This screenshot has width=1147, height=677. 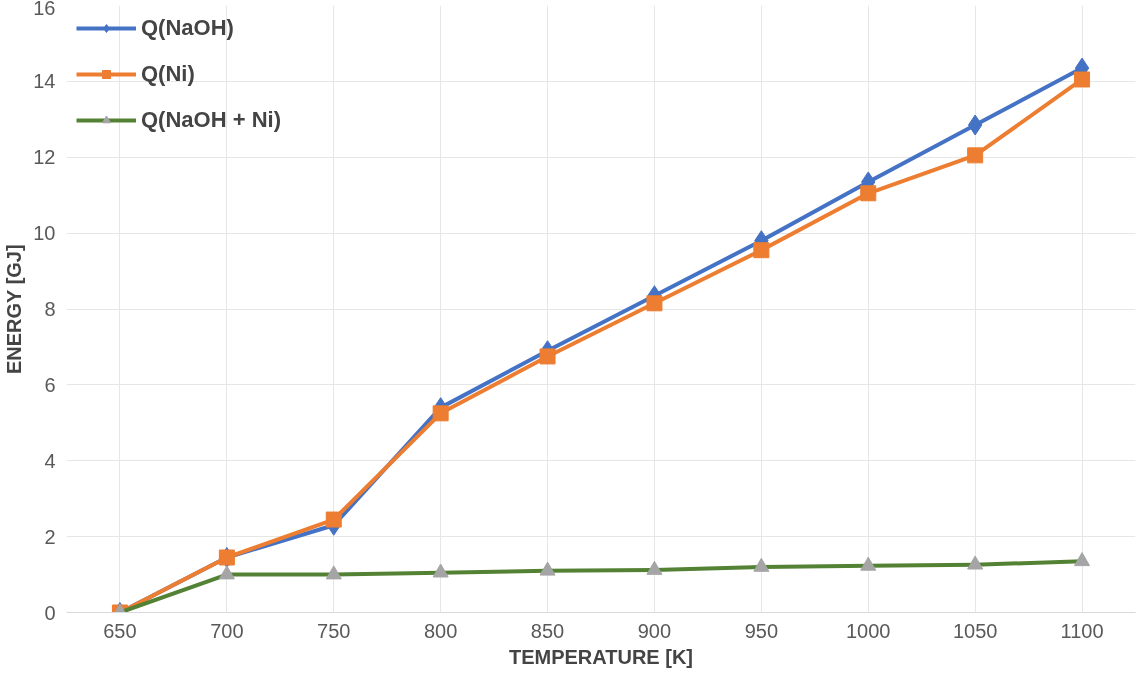 I want to click on x-tick-label: 650, so click(x=120, y=630).